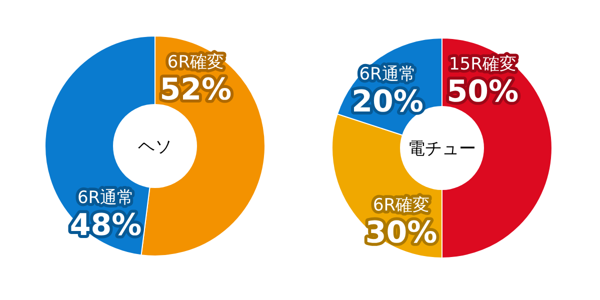  What do you see at coordinates (482, 64) in the screenshot?
I see `slice-label: 15R確変` at bounding box center [482, 64].